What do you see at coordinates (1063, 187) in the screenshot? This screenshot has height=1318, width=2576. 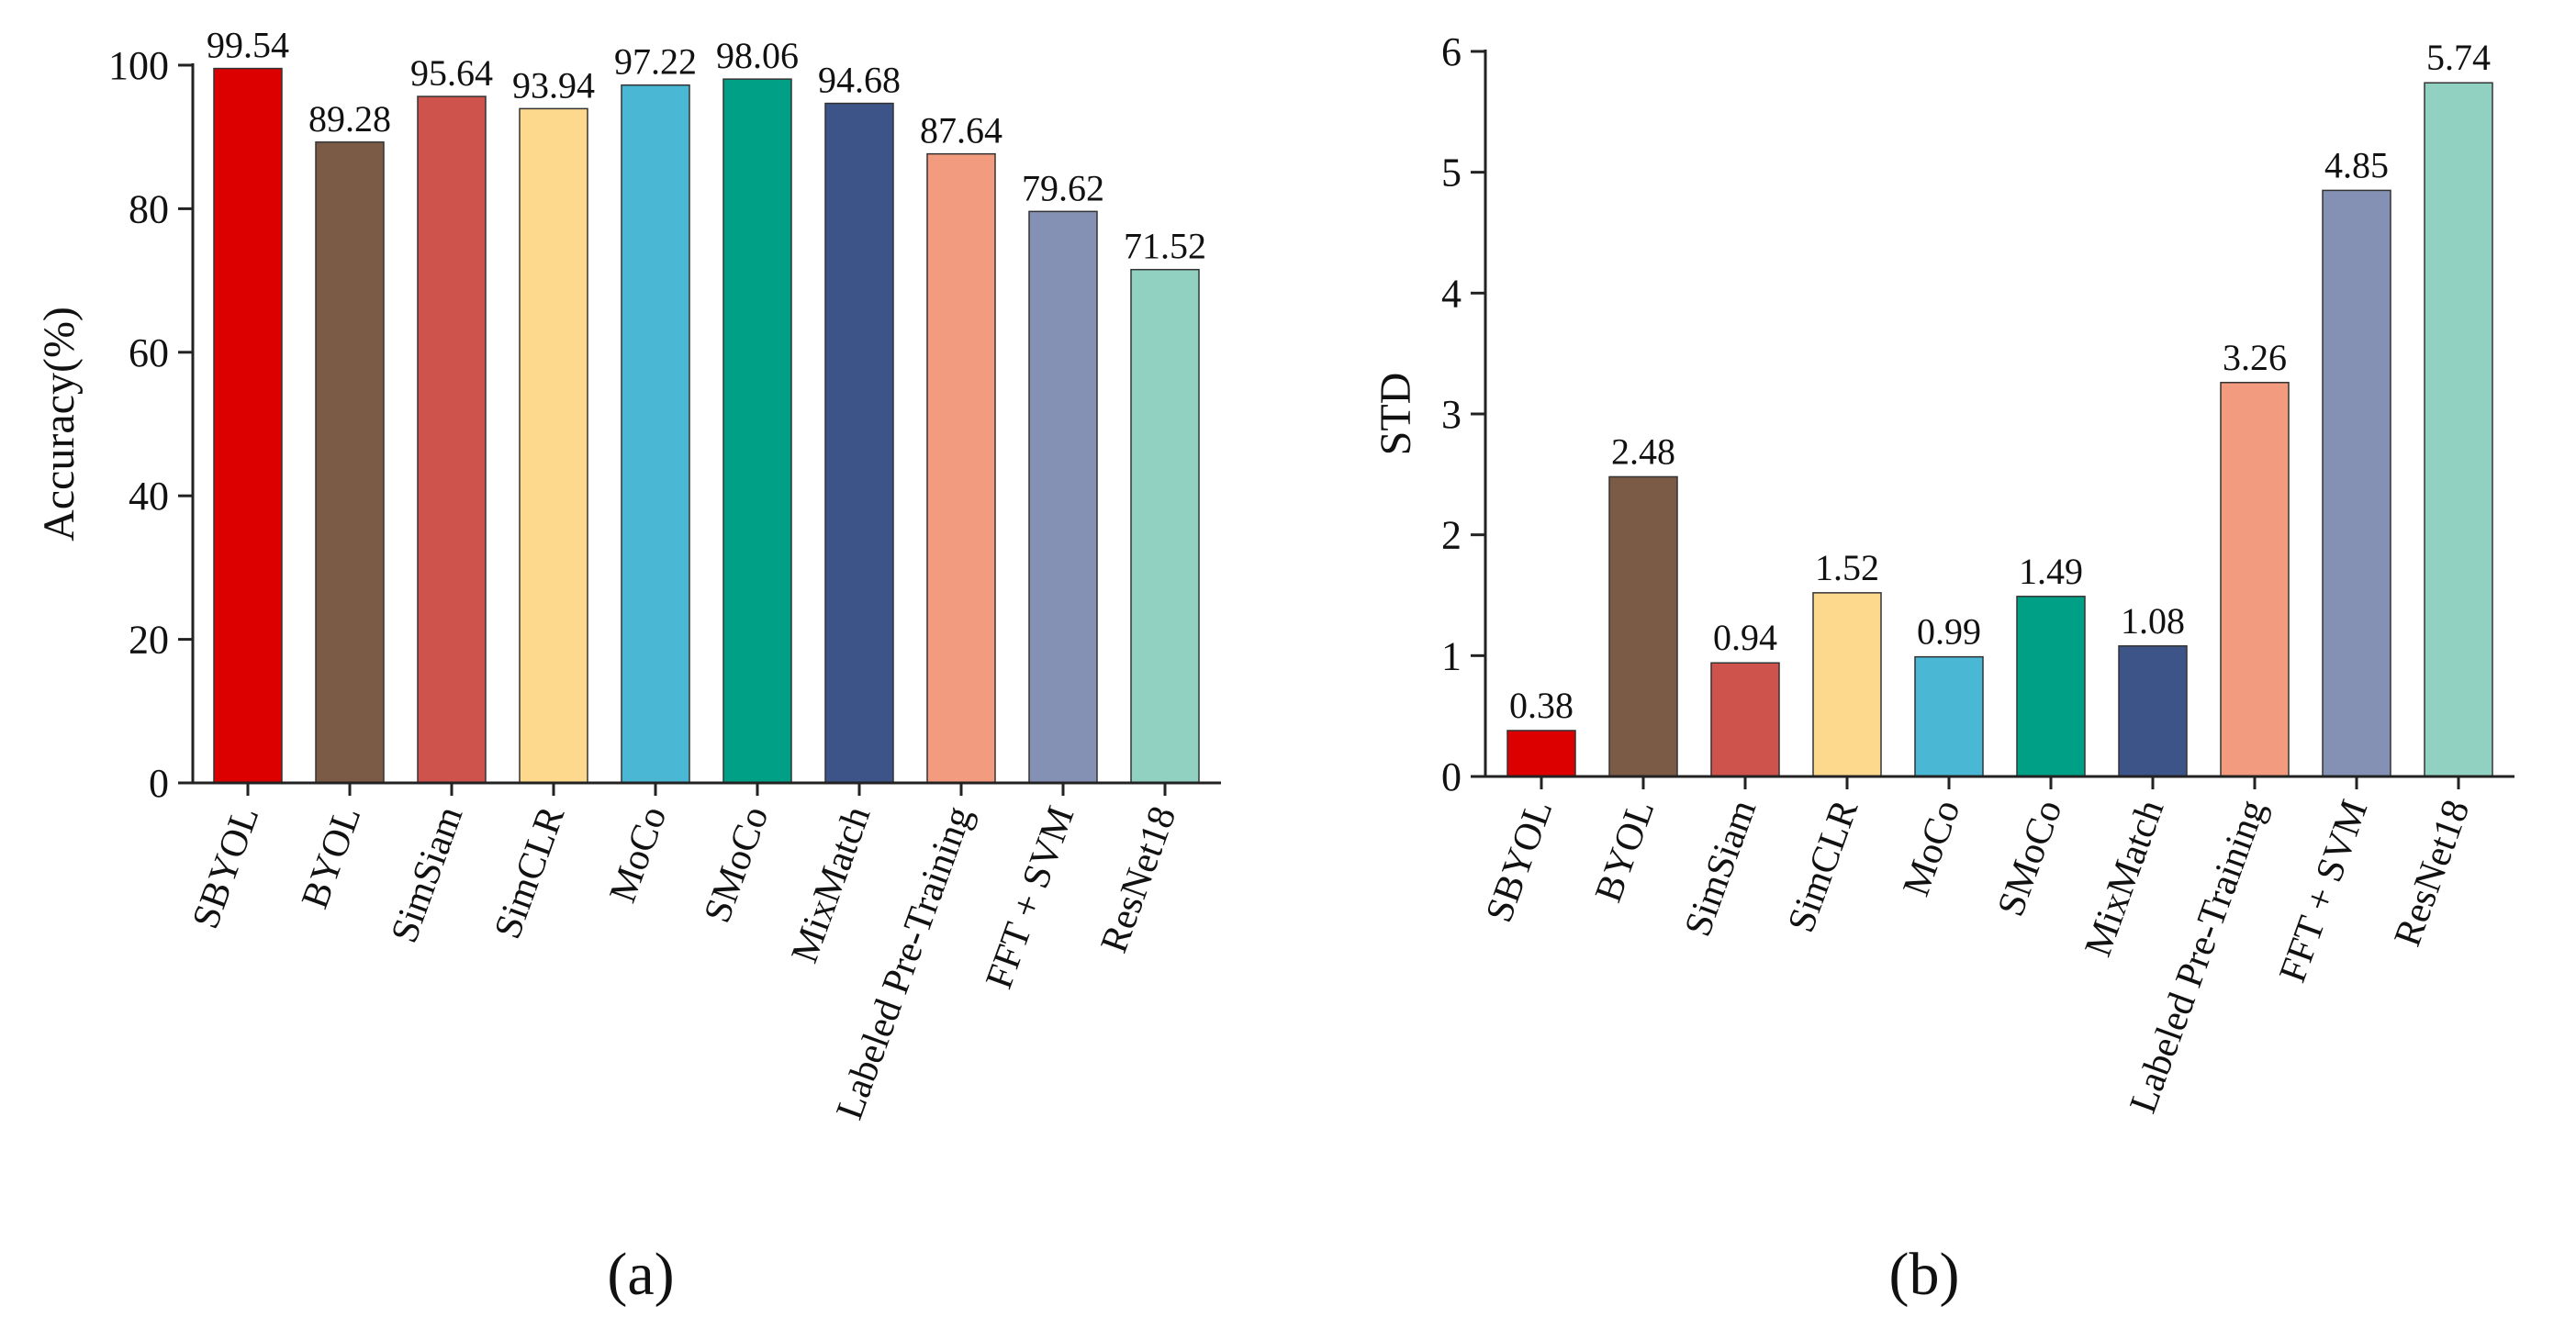 I see `value-label: 79.62` at bounding box center [1063, 187].